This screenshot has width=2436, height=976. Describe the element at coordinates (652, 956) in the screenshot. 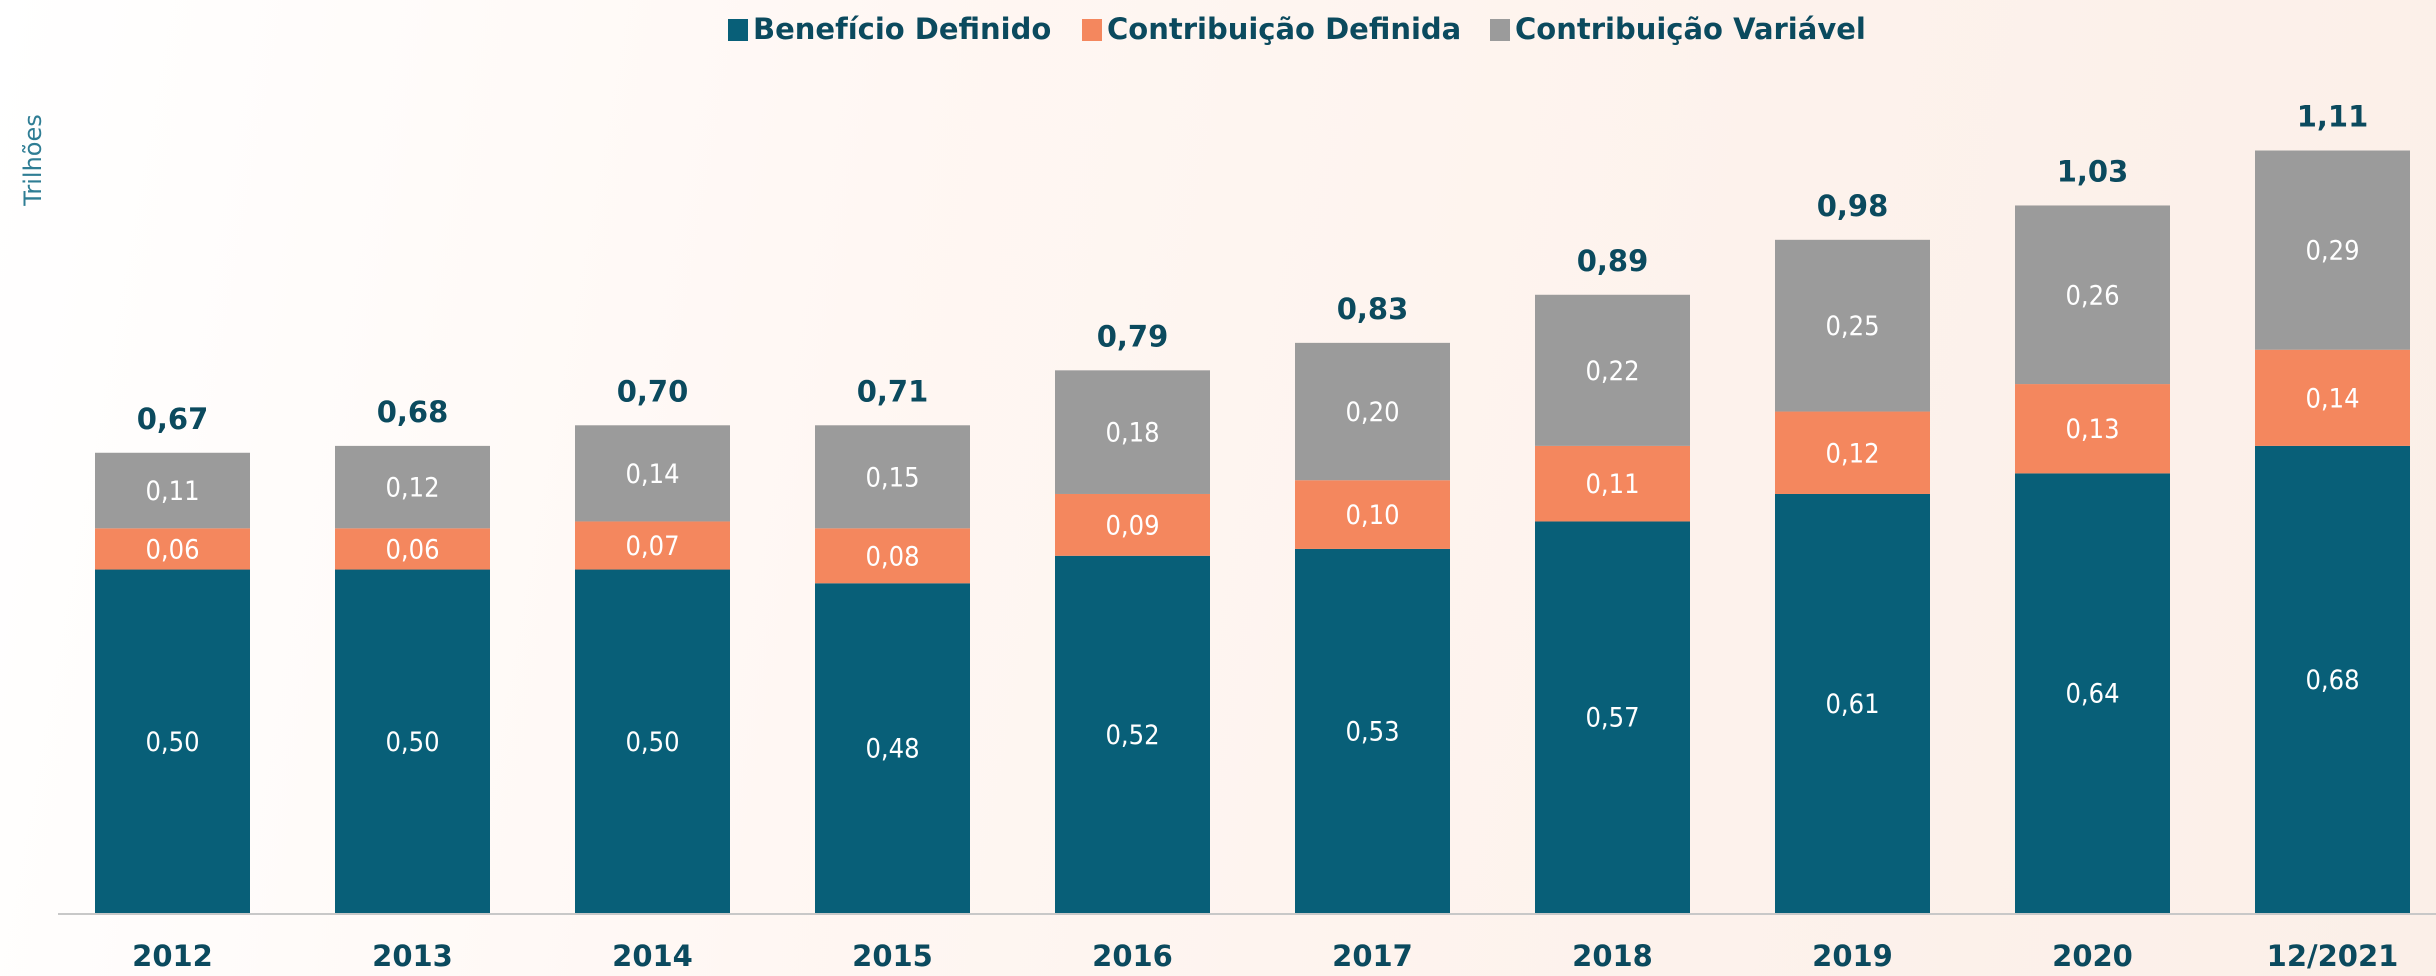

I see `x-tick-label: 2014` at that location.